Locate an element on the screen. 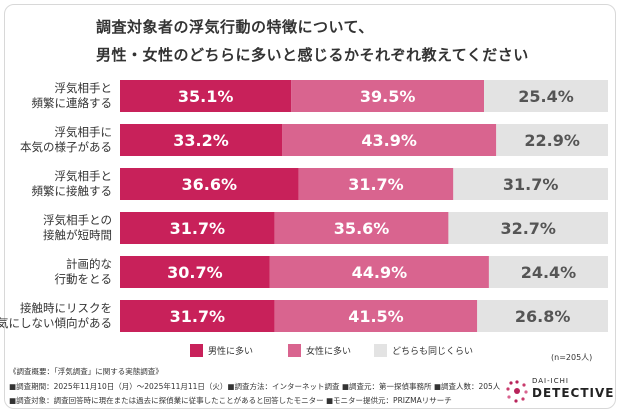 The width and height of the screenshot is (620, 413). chart-legend: 男性に多い 女性に多い どちらも同じくらい is located at coordinates (310, 351).